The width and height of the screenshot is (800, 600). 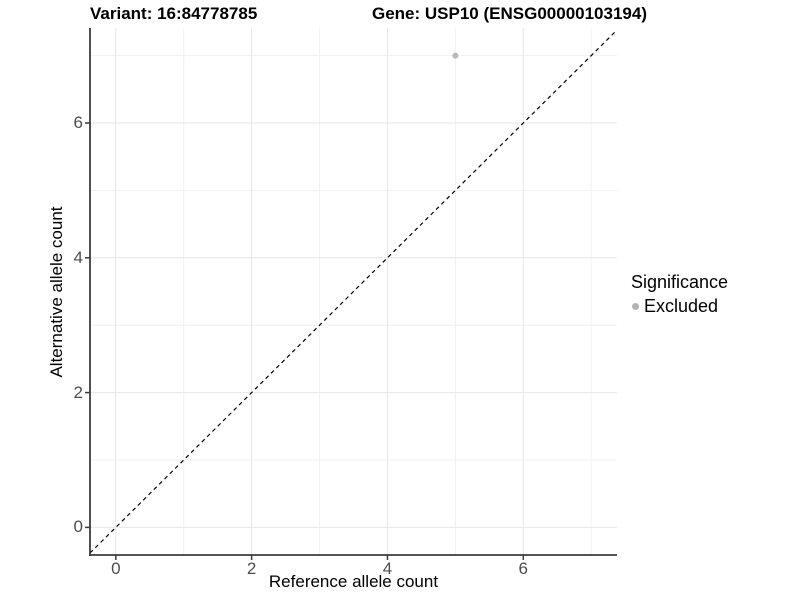 I want to click on y-tick-label: 6, so click(x=78, y=123).